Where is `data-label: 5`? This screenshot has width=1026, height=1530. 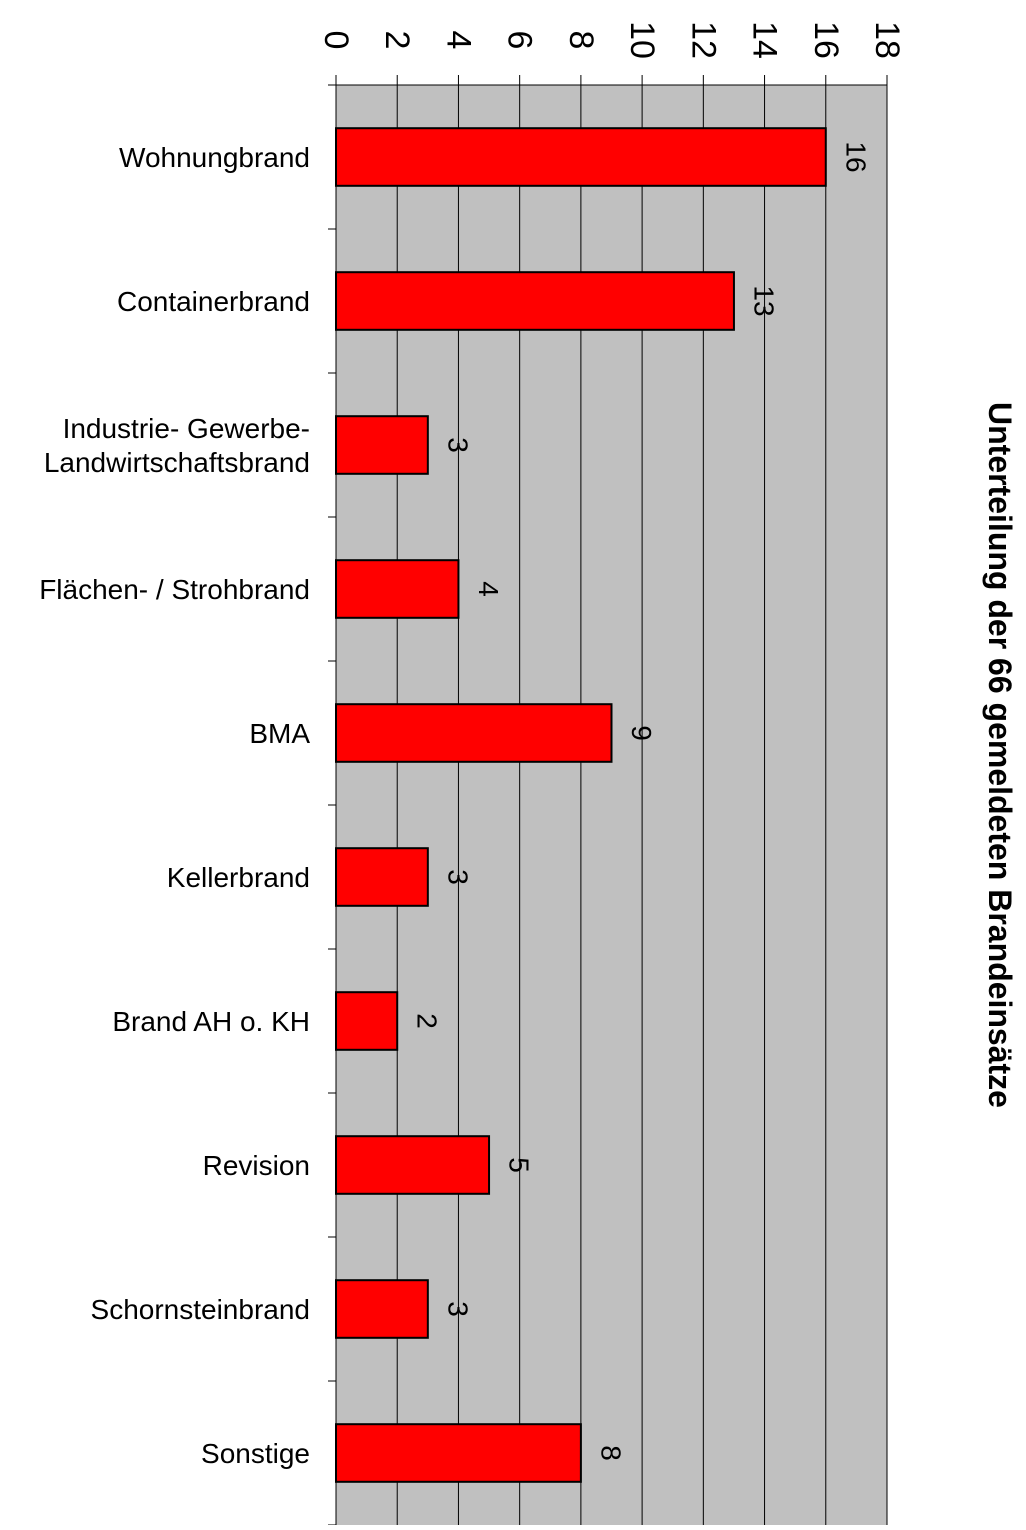
data-label: 5 is located at coordinates (519, 1165).